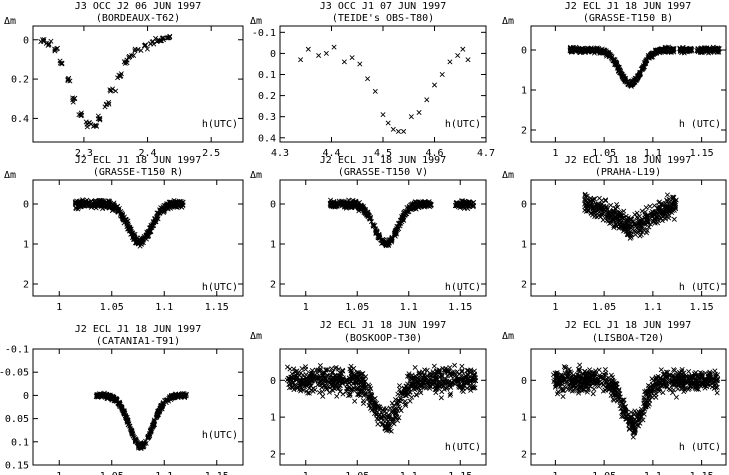 The height and width of the screenshot is (475, 729). What do you see at coordinates (20, 442) in the screenshot?
I see `y-tick-label: 0.1` at bounding box center [20, 442].